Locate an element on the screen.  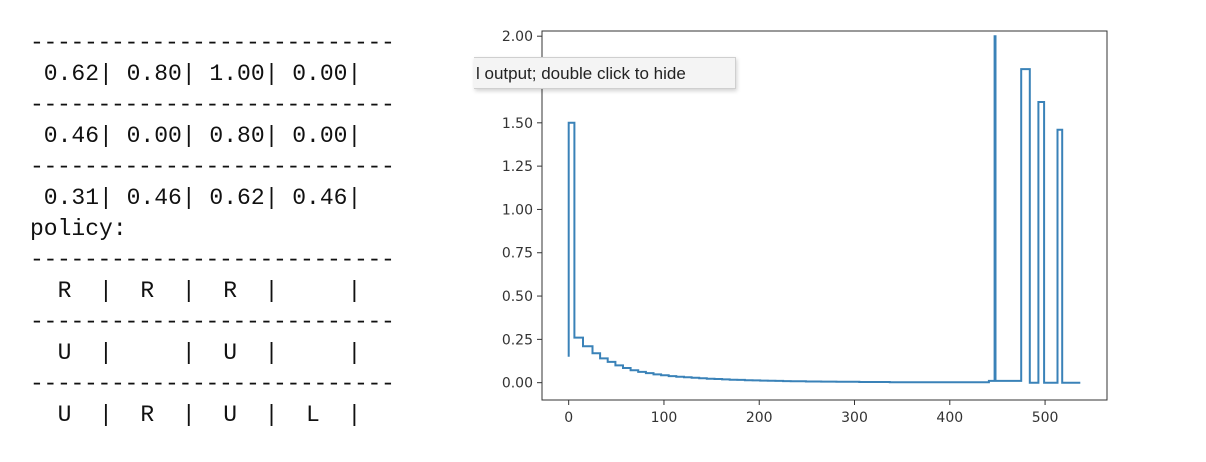
x-tick-label: 200 is located at coordinates (759, 418).